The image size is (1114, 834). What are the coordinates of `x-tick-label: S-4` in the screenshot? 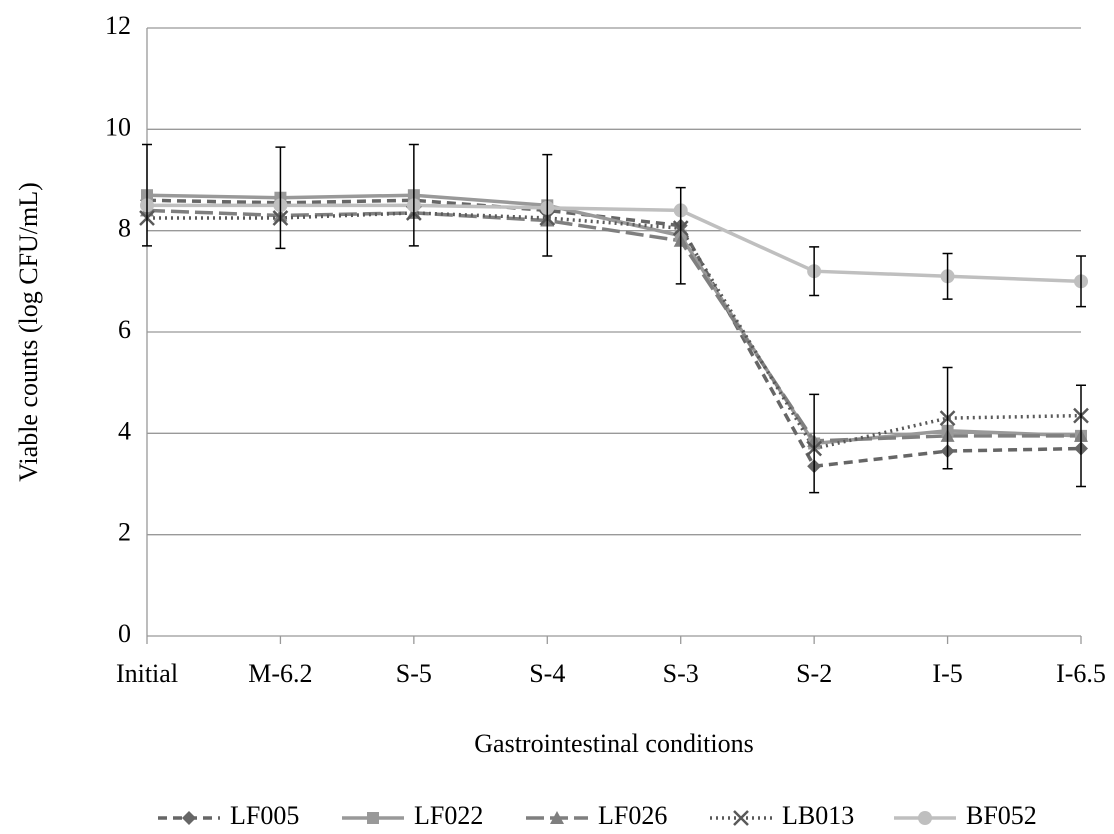 It's located at (547, 673).